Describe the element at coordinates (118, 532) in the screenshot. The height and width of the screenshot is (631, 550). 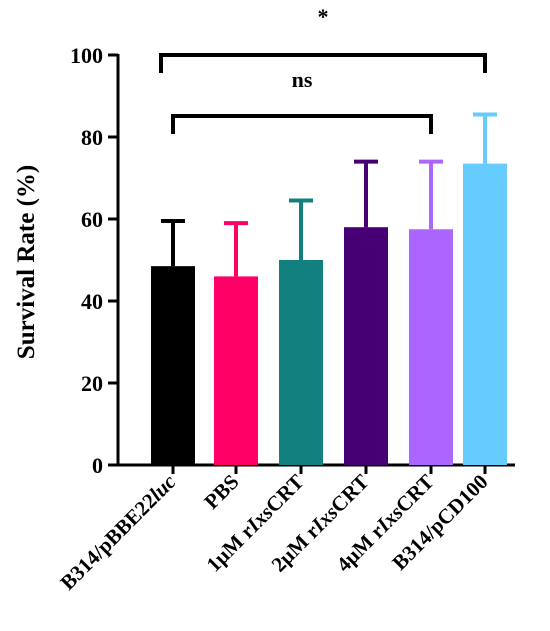
I see `x-tick-label: B314/pBBE22luc` at that location.